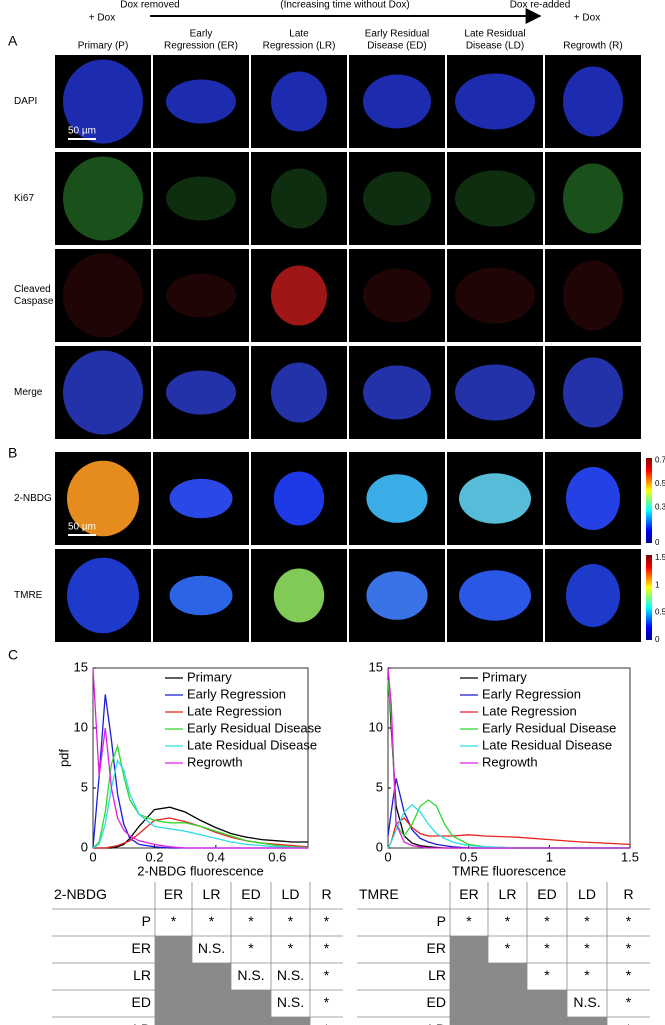 The height and width of the screenshot is (1025, 665). What do you see at coordinates (468, 894) in the screenshot?
I see `table-header: ER` at bounding box center [468, 894].